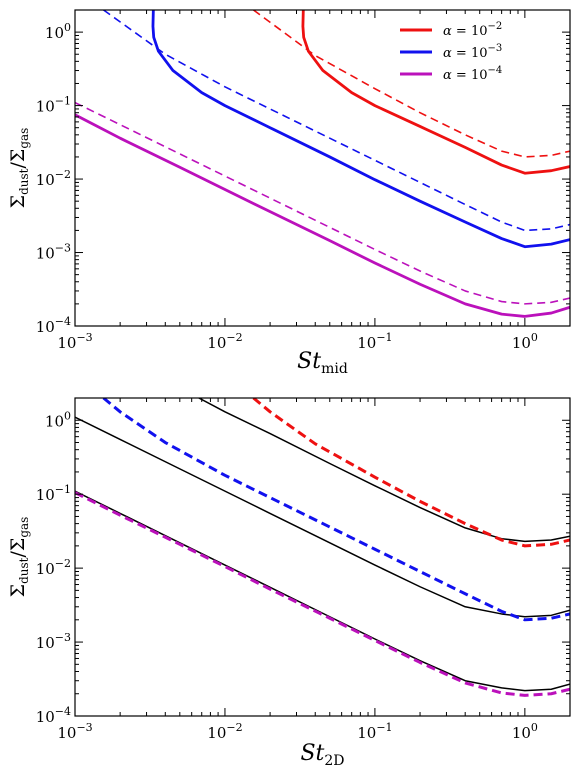  What do you see at coordinates (472, 30) in the screenshot?
I see `legend-entry: α = 10−2` at bounding box center [472, 30].